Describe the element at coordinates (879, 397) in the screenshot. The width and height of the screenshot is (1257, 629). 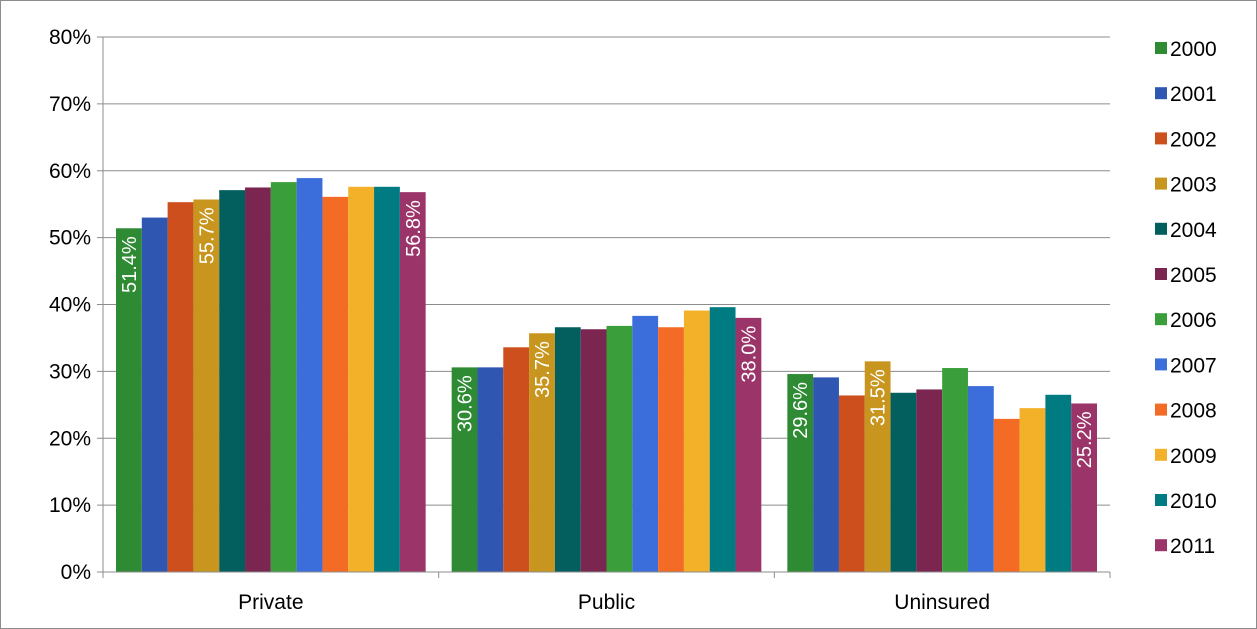
I see `data-label: 31.5%` at that location.